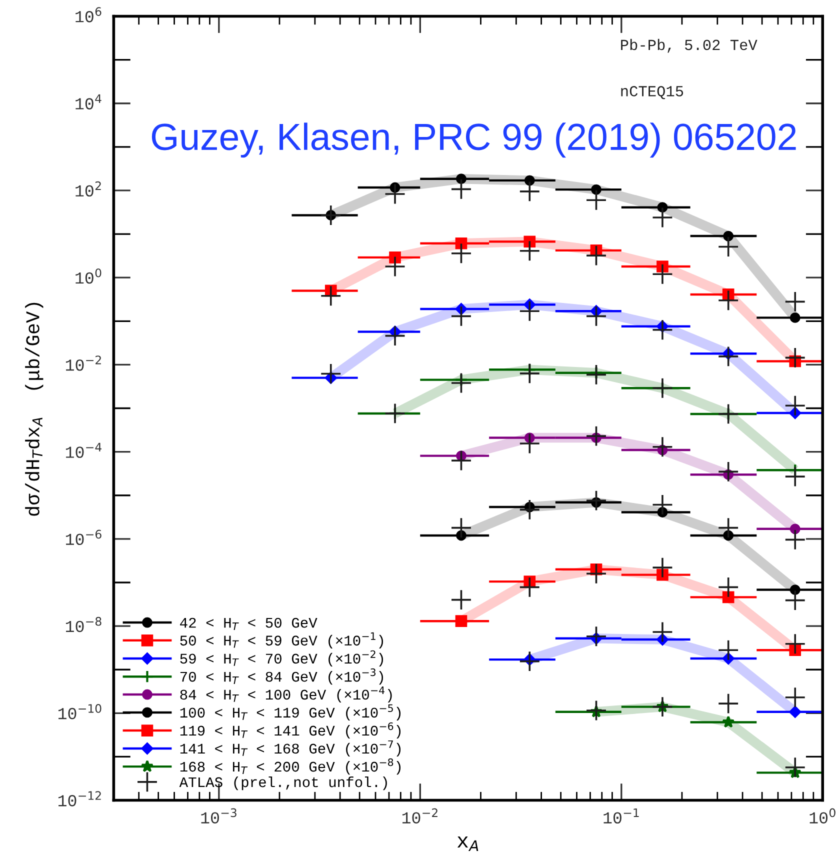 The width and height of the screenshot is (836, 855). What do you see at coordinates (621, 816) in the screenshot?
I see `x-tick-label: 10$^{−1}$` at bounding box center [621, 816].